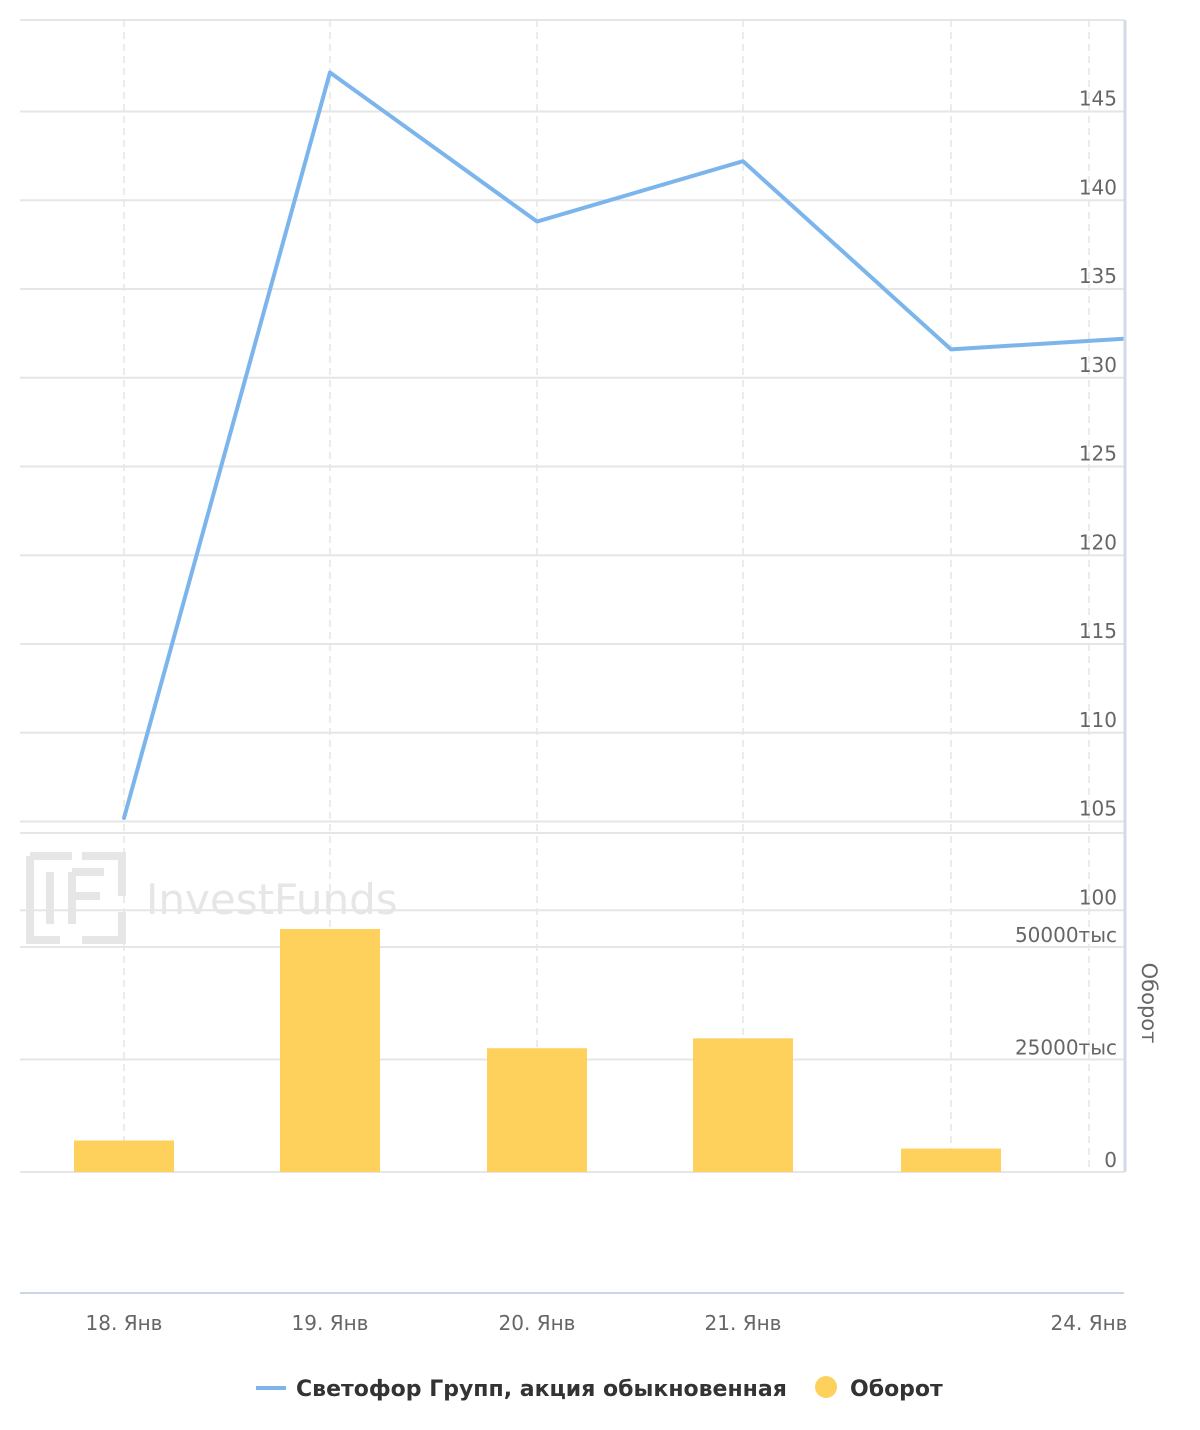 This screenshot has height=1430, width=1200. Describe the element at coordinates (272, 899) in the screenshot. I see `watermark-text: InvestFunds` at that location.